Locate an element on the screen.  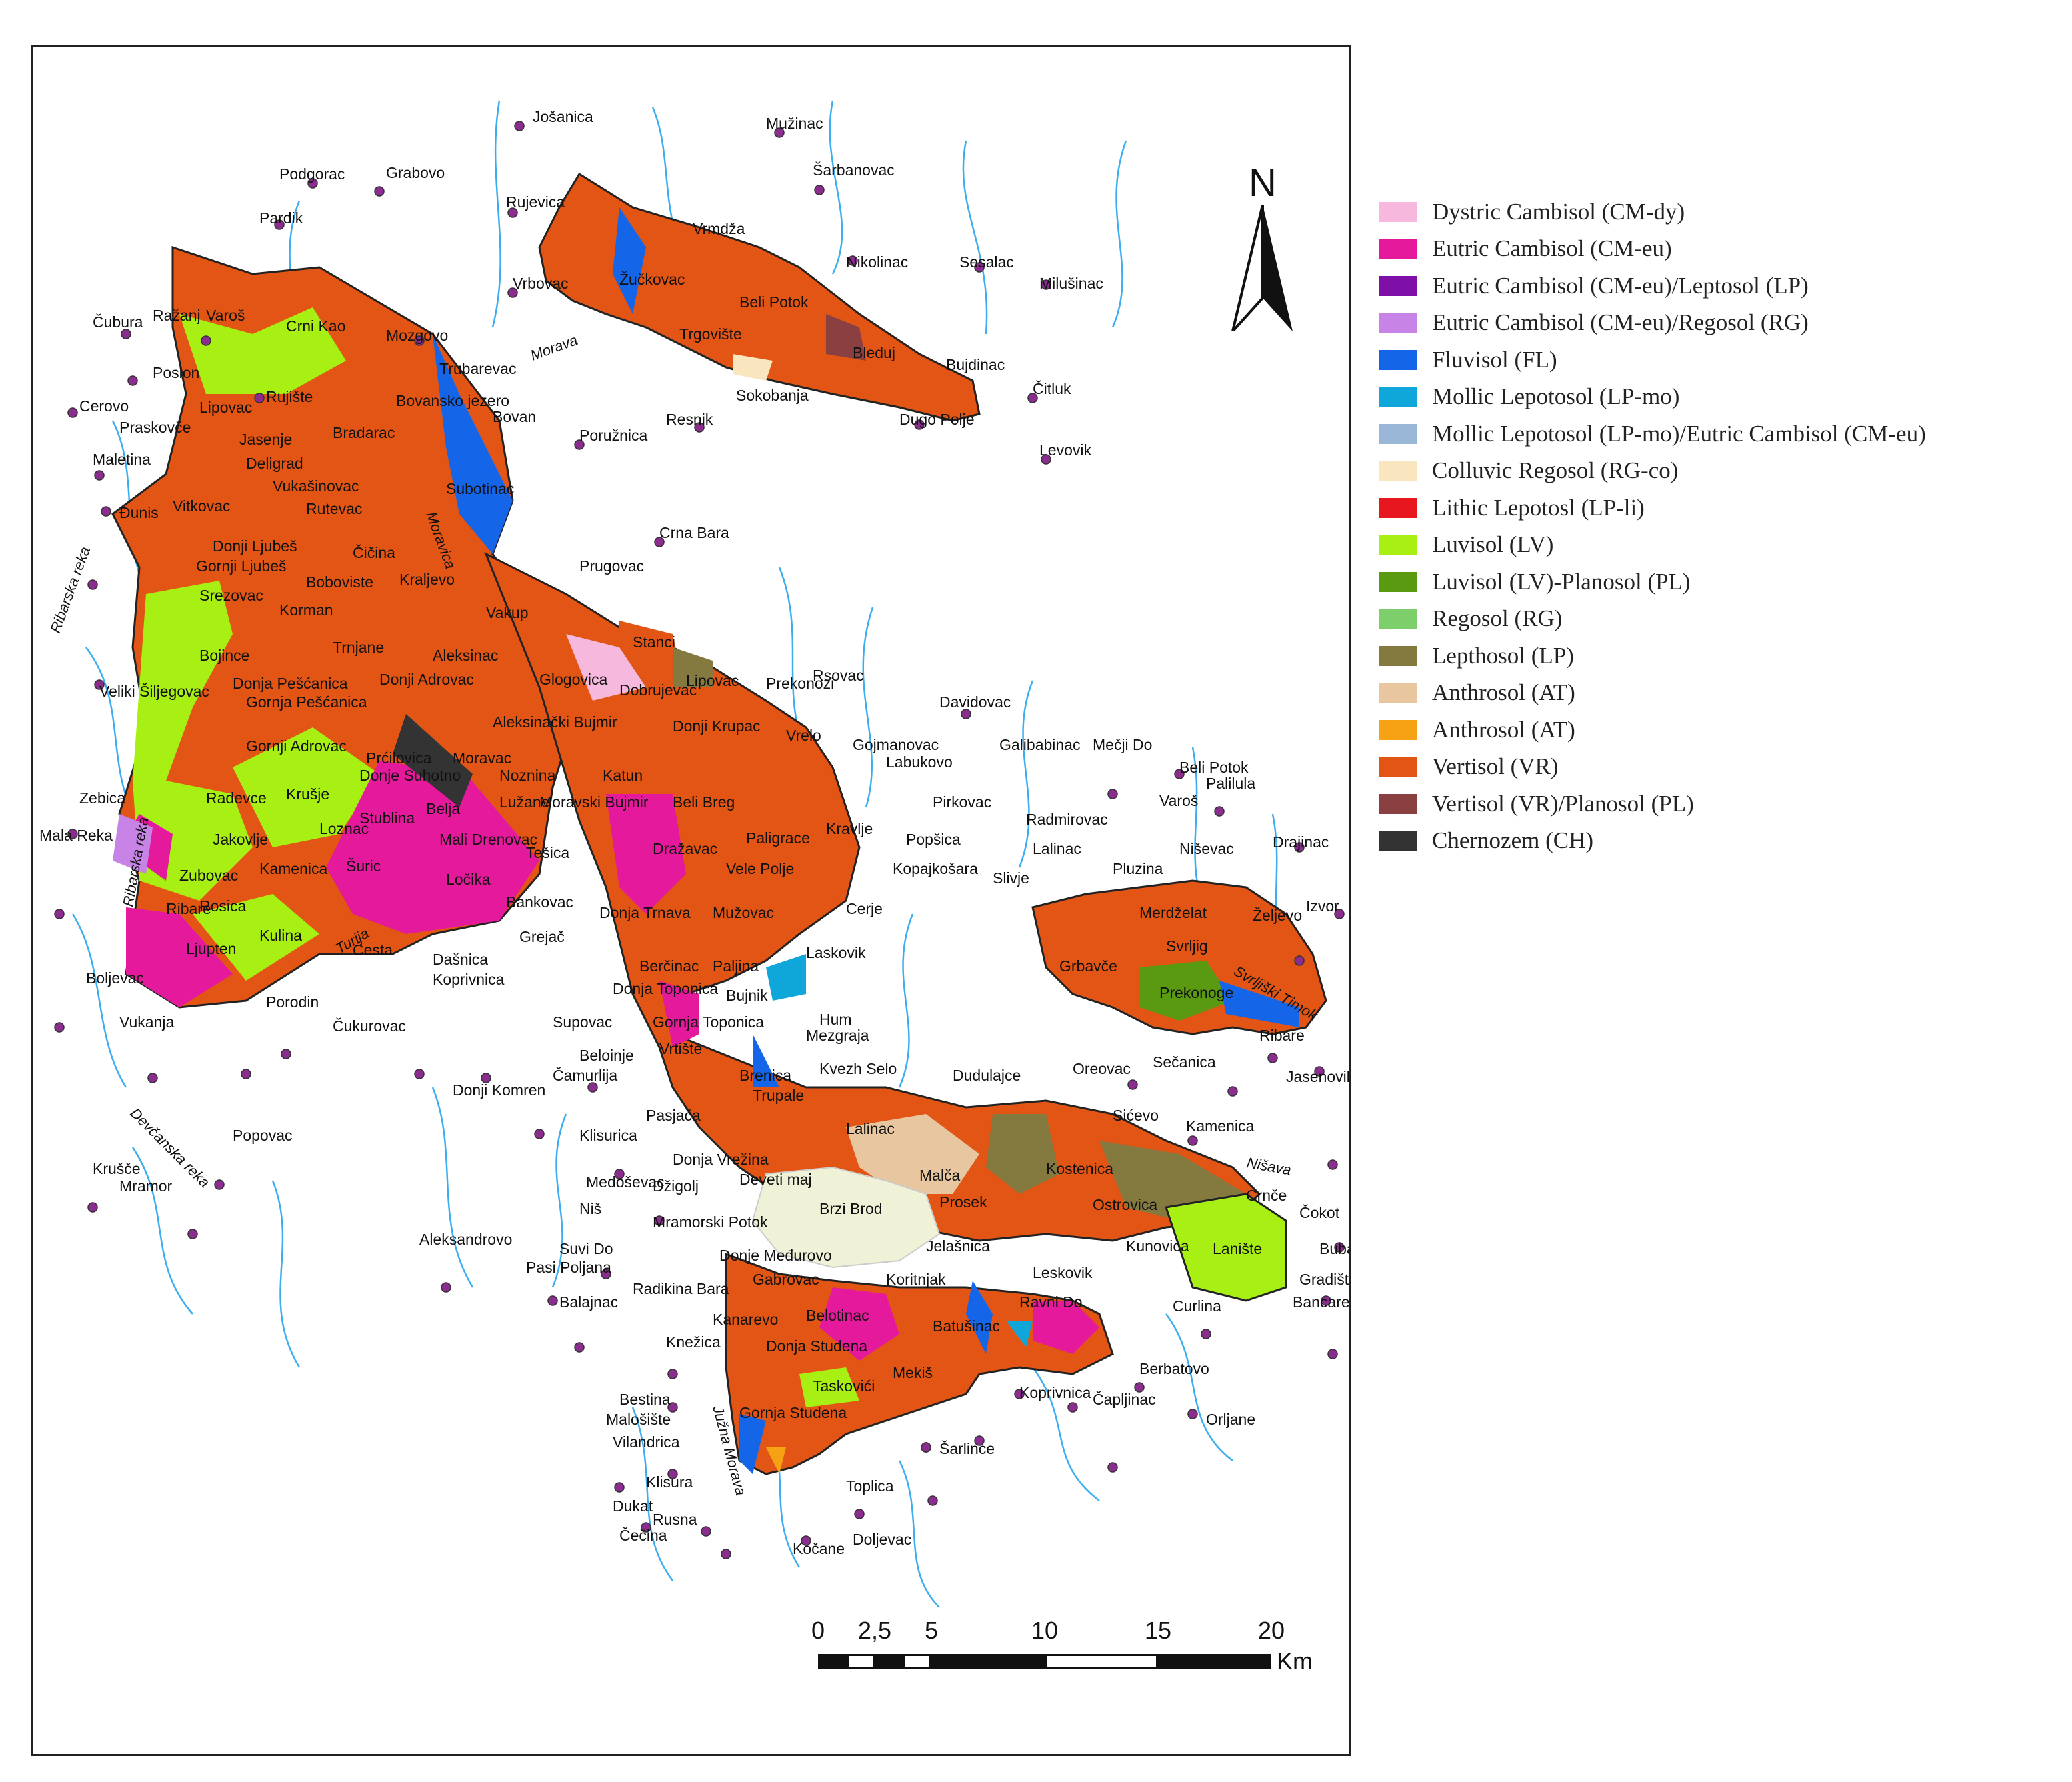
place-label: Crna Bara is located at coordinates (694, 532).